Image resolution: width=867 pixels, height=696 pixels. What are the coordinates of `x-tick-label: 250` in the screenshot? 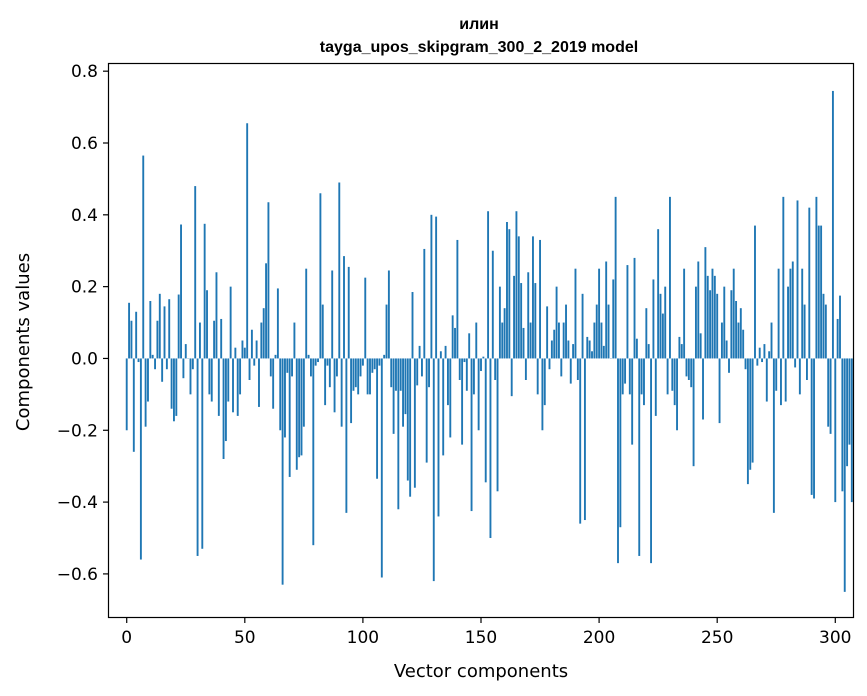 It's located at (717, 638).